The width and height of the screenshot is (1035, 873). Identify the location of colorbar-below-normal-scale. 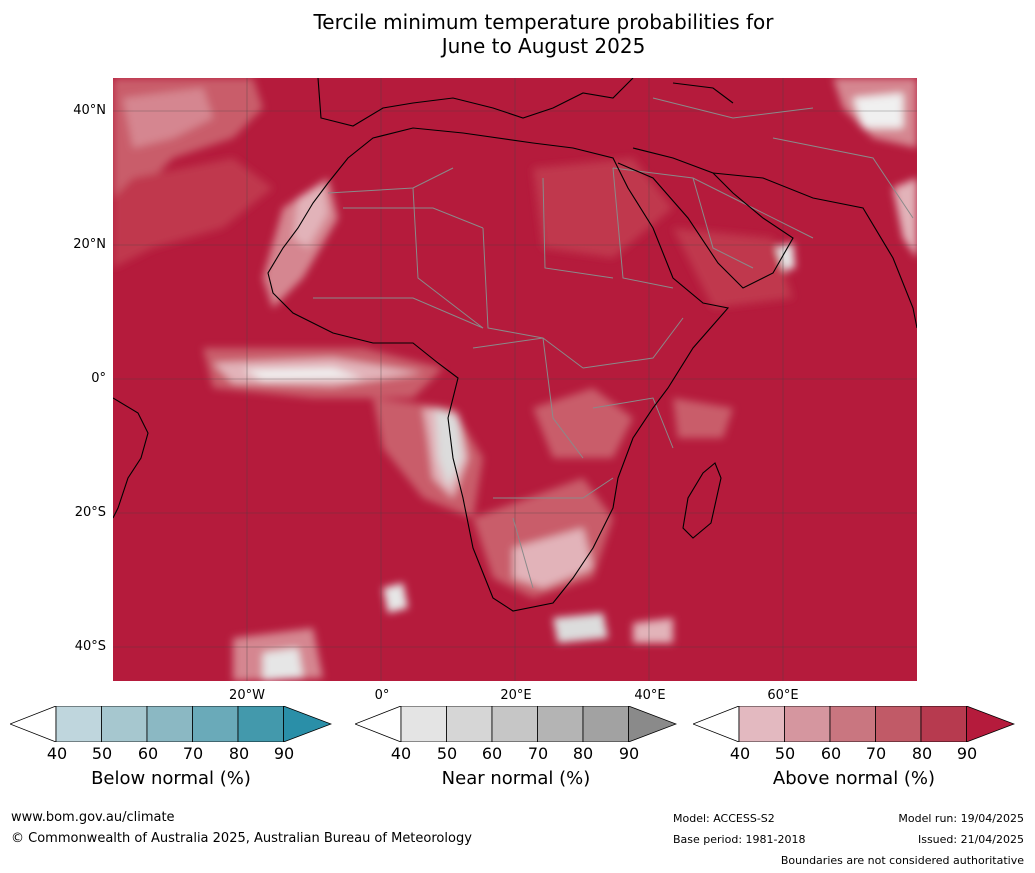
(171, 724).